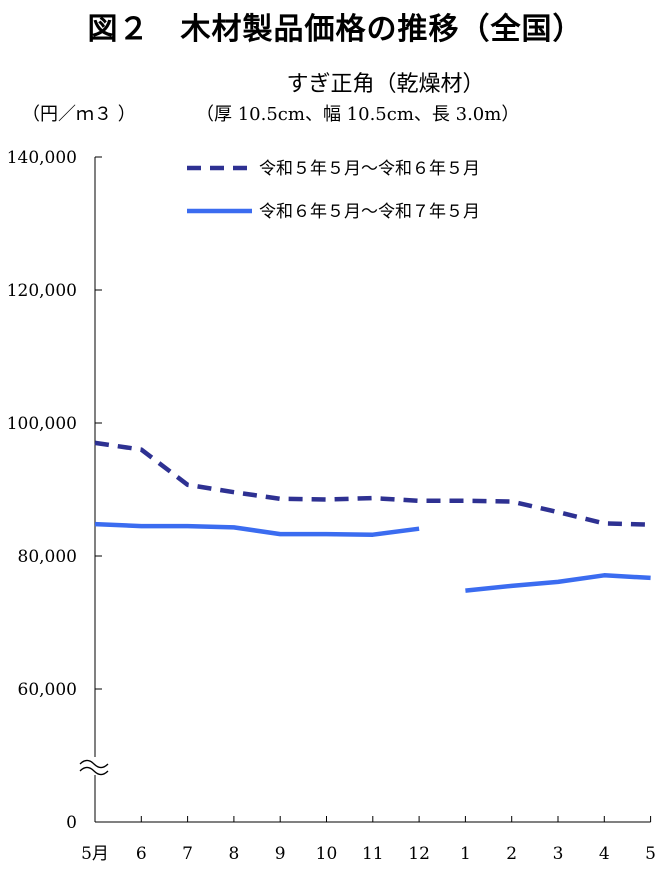 This screenshot has height=871, width=671. I want to click on x-tick-label: 5月, so click(95, 854).